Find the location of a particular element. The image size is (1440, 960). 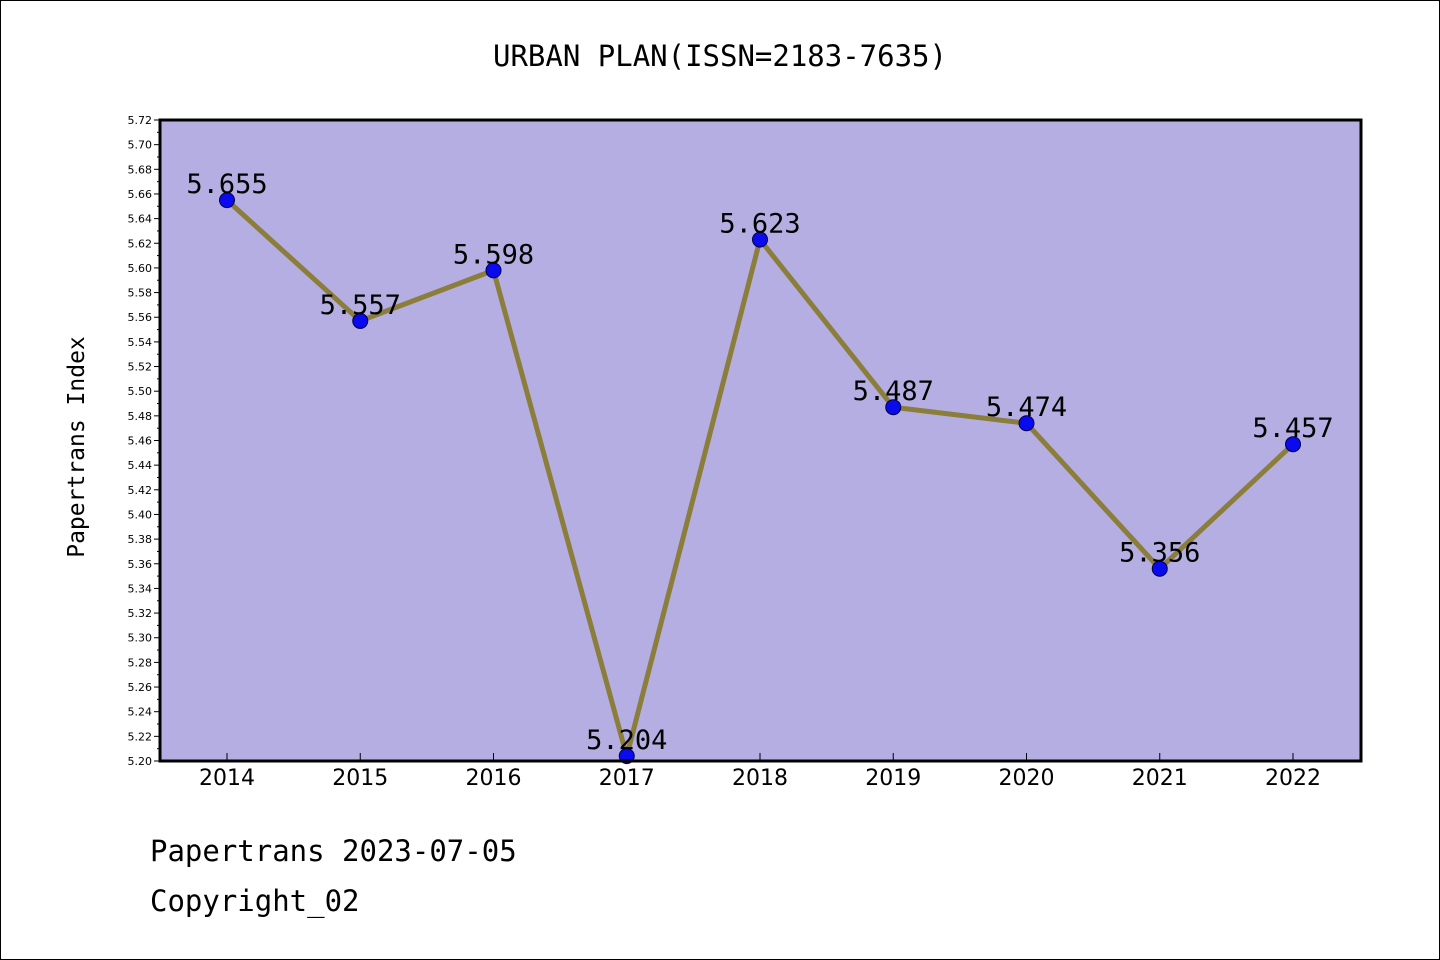

y-tick-label: 5.28 is located at coordinates (140, 662).